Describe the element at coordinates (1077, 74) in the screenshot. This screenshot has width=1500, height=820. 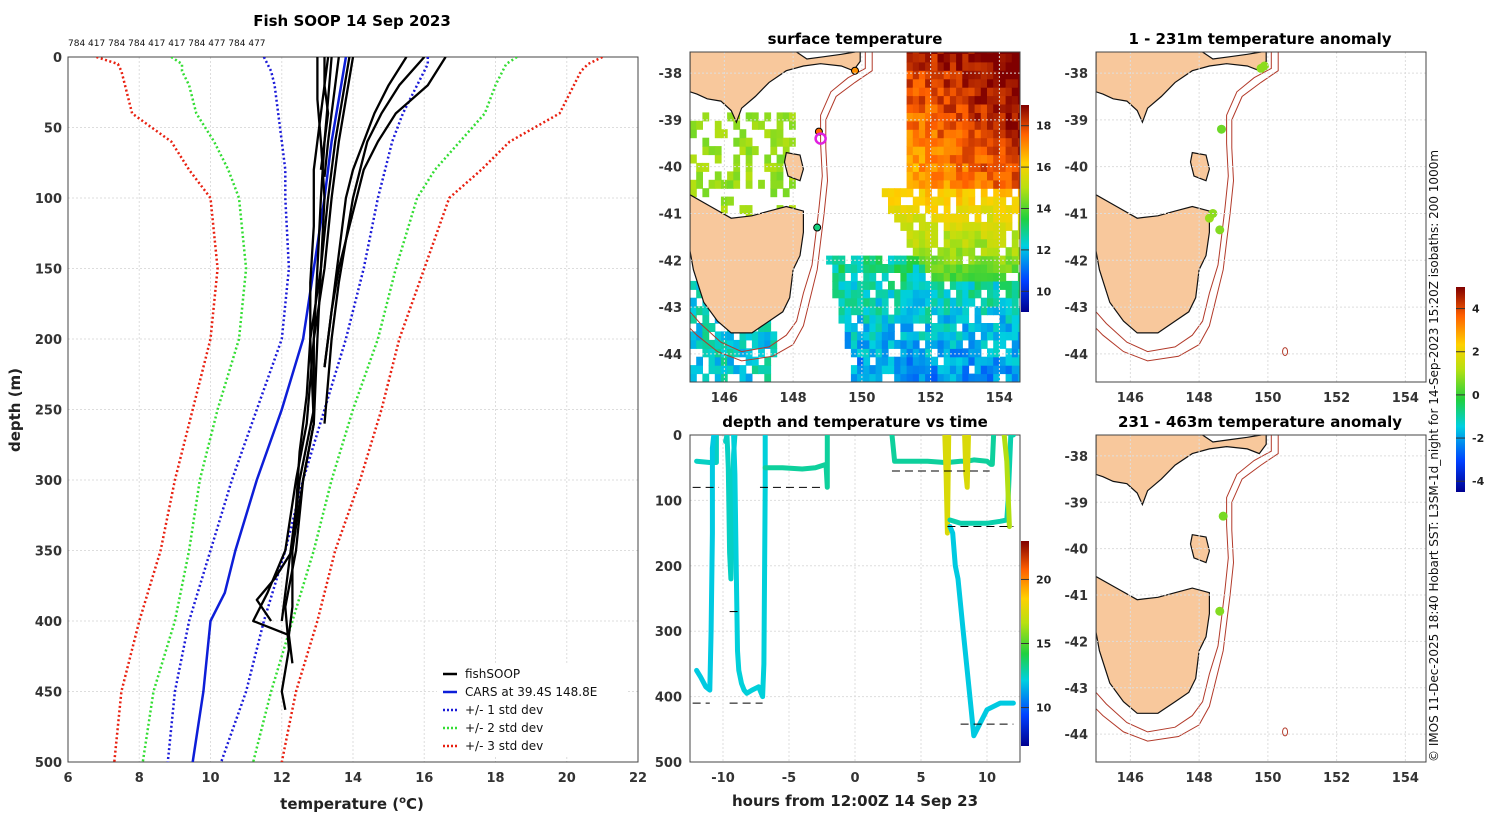
I see `anom1-ytick: -38` at that location.